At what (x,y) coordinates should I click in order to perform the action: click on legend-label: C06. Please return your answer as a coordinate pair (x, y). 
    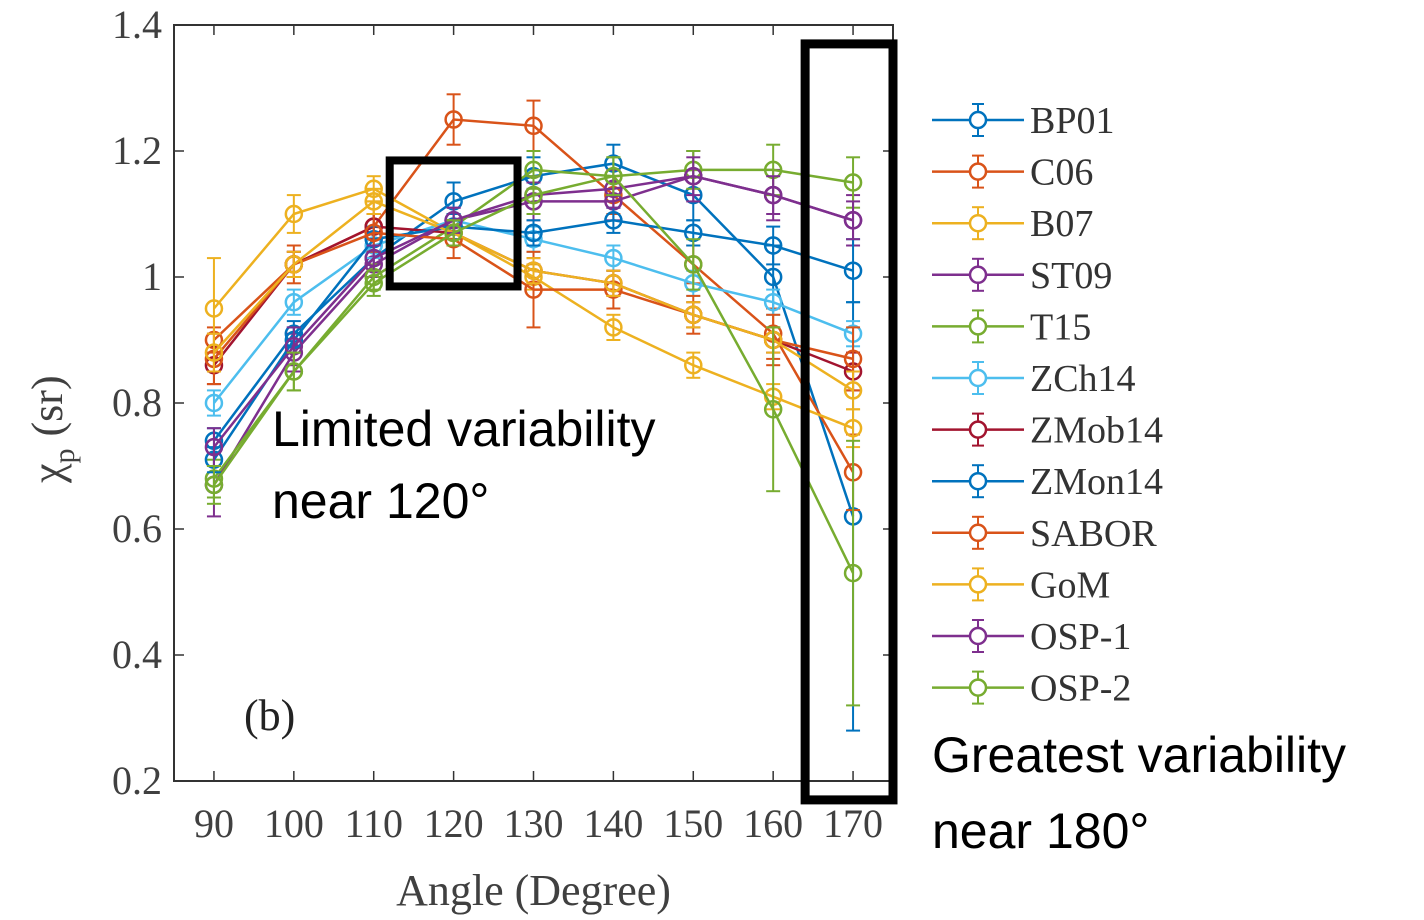
    Looking at the image, I should click on (1061, 173).